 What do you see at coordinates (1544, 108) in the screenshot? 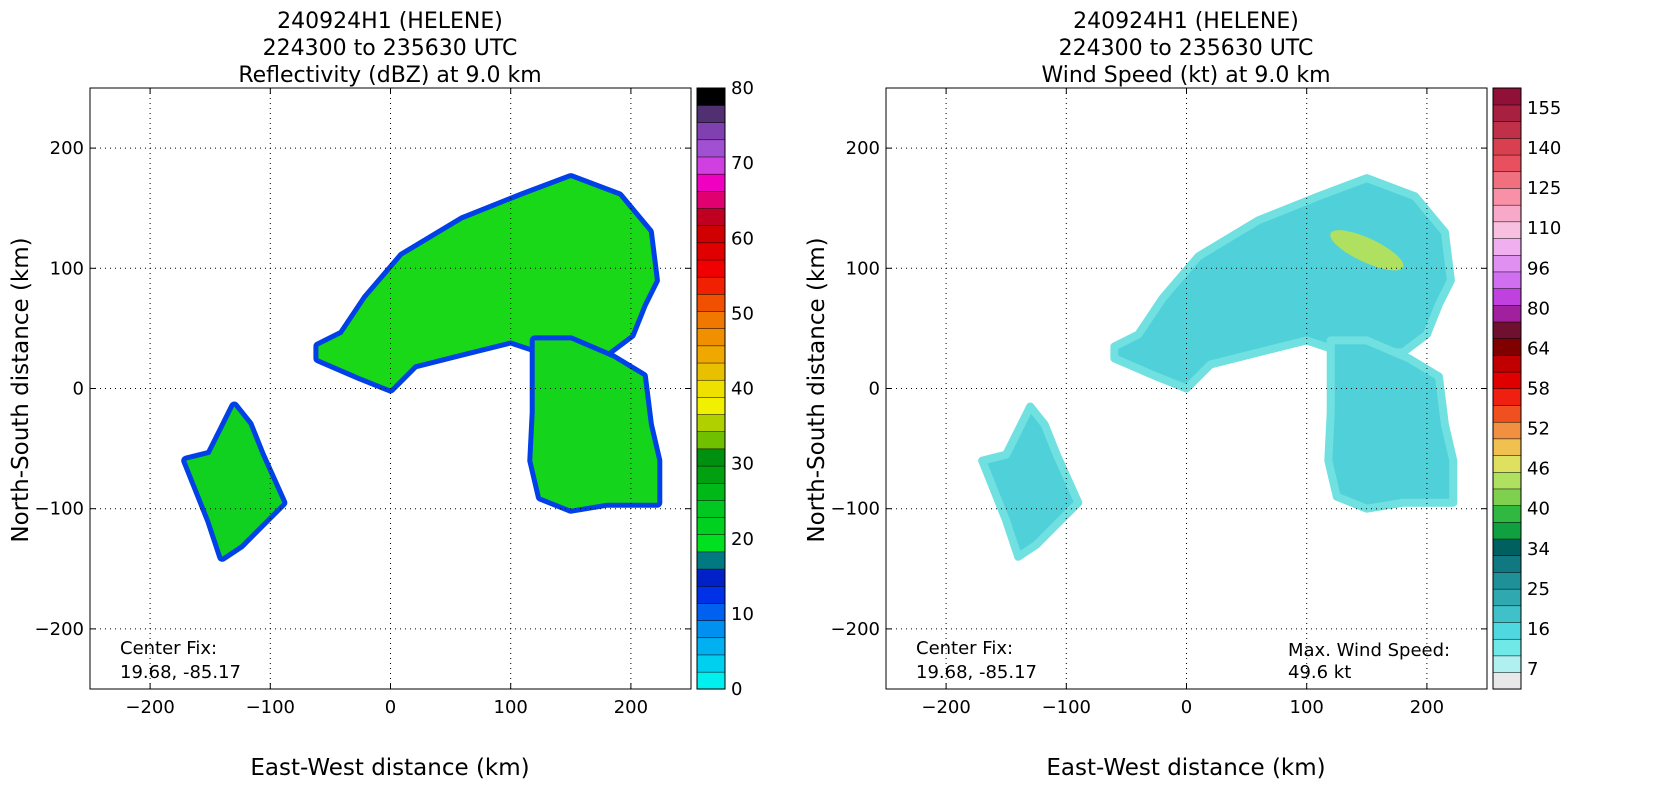
I see `colorbar-tick-label: 155` at bounding box center [1544, 108].